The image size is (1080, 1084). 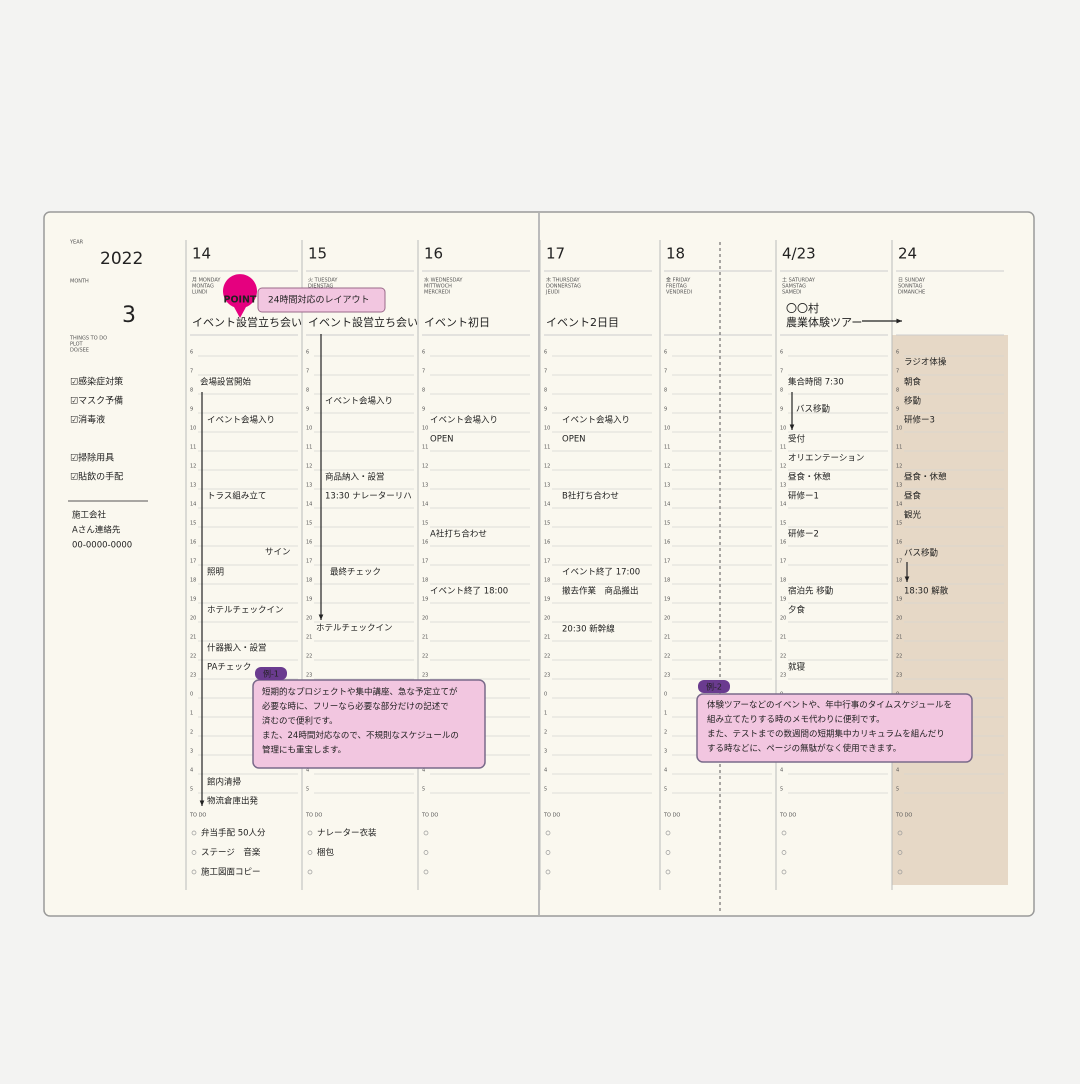 What do you see at coordinates (816, 382) in the screenshot?
I see `entry: 集合時間 7:30` at bounding box center [816, 382].